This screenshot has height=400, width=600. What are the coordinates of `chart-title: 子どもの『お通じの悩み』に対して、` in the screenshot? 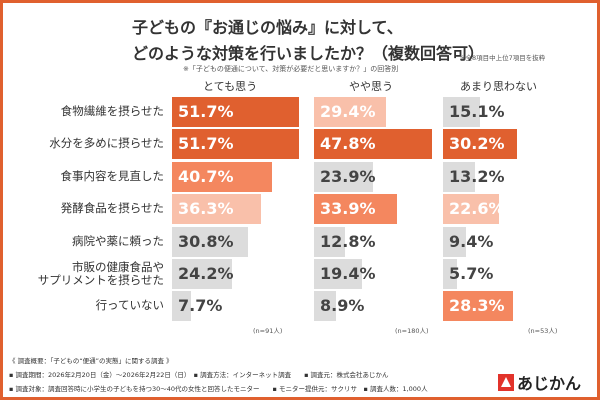 It's located at (267, 27).